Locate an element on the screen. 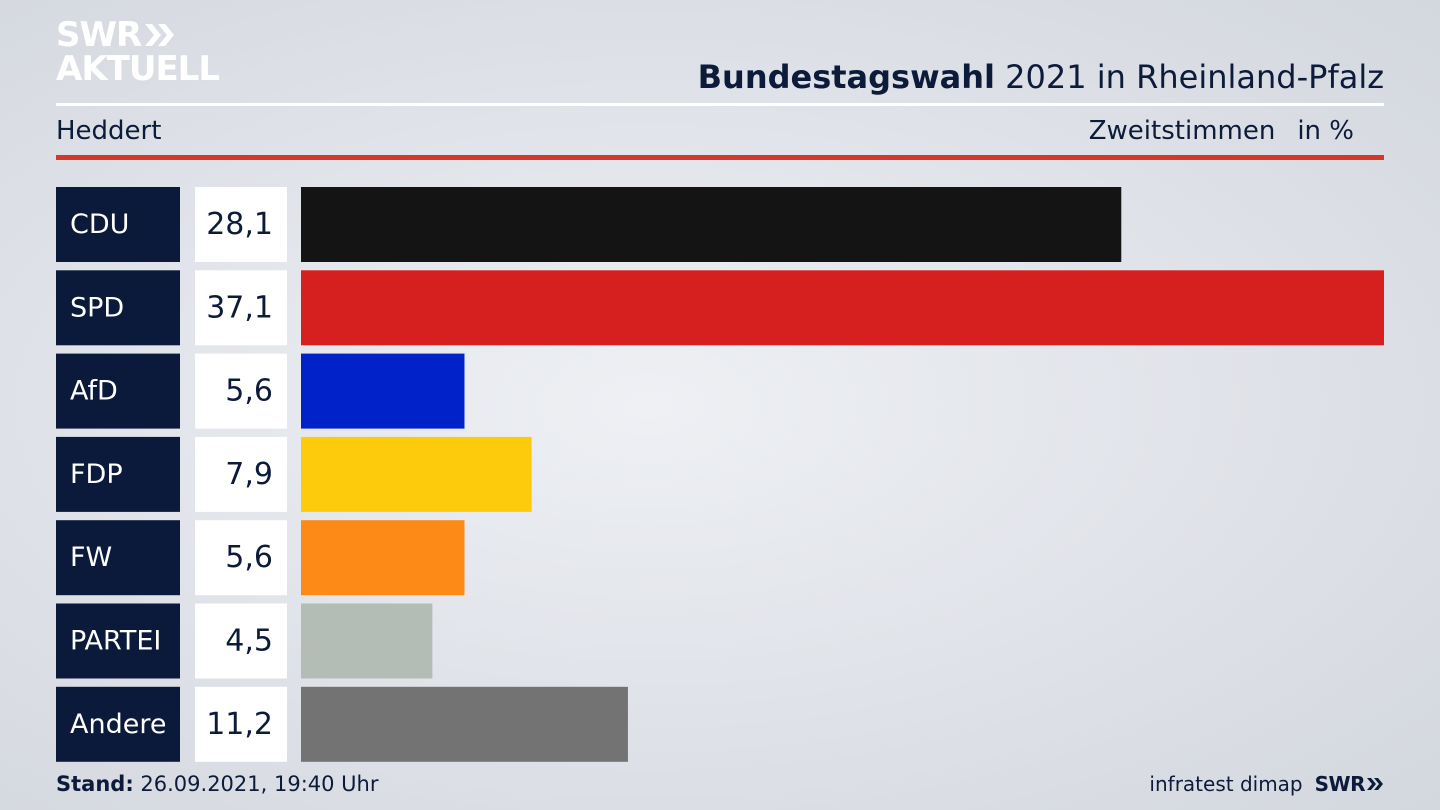  timestamp-label: Stand: is located at coordinates (95, 784).